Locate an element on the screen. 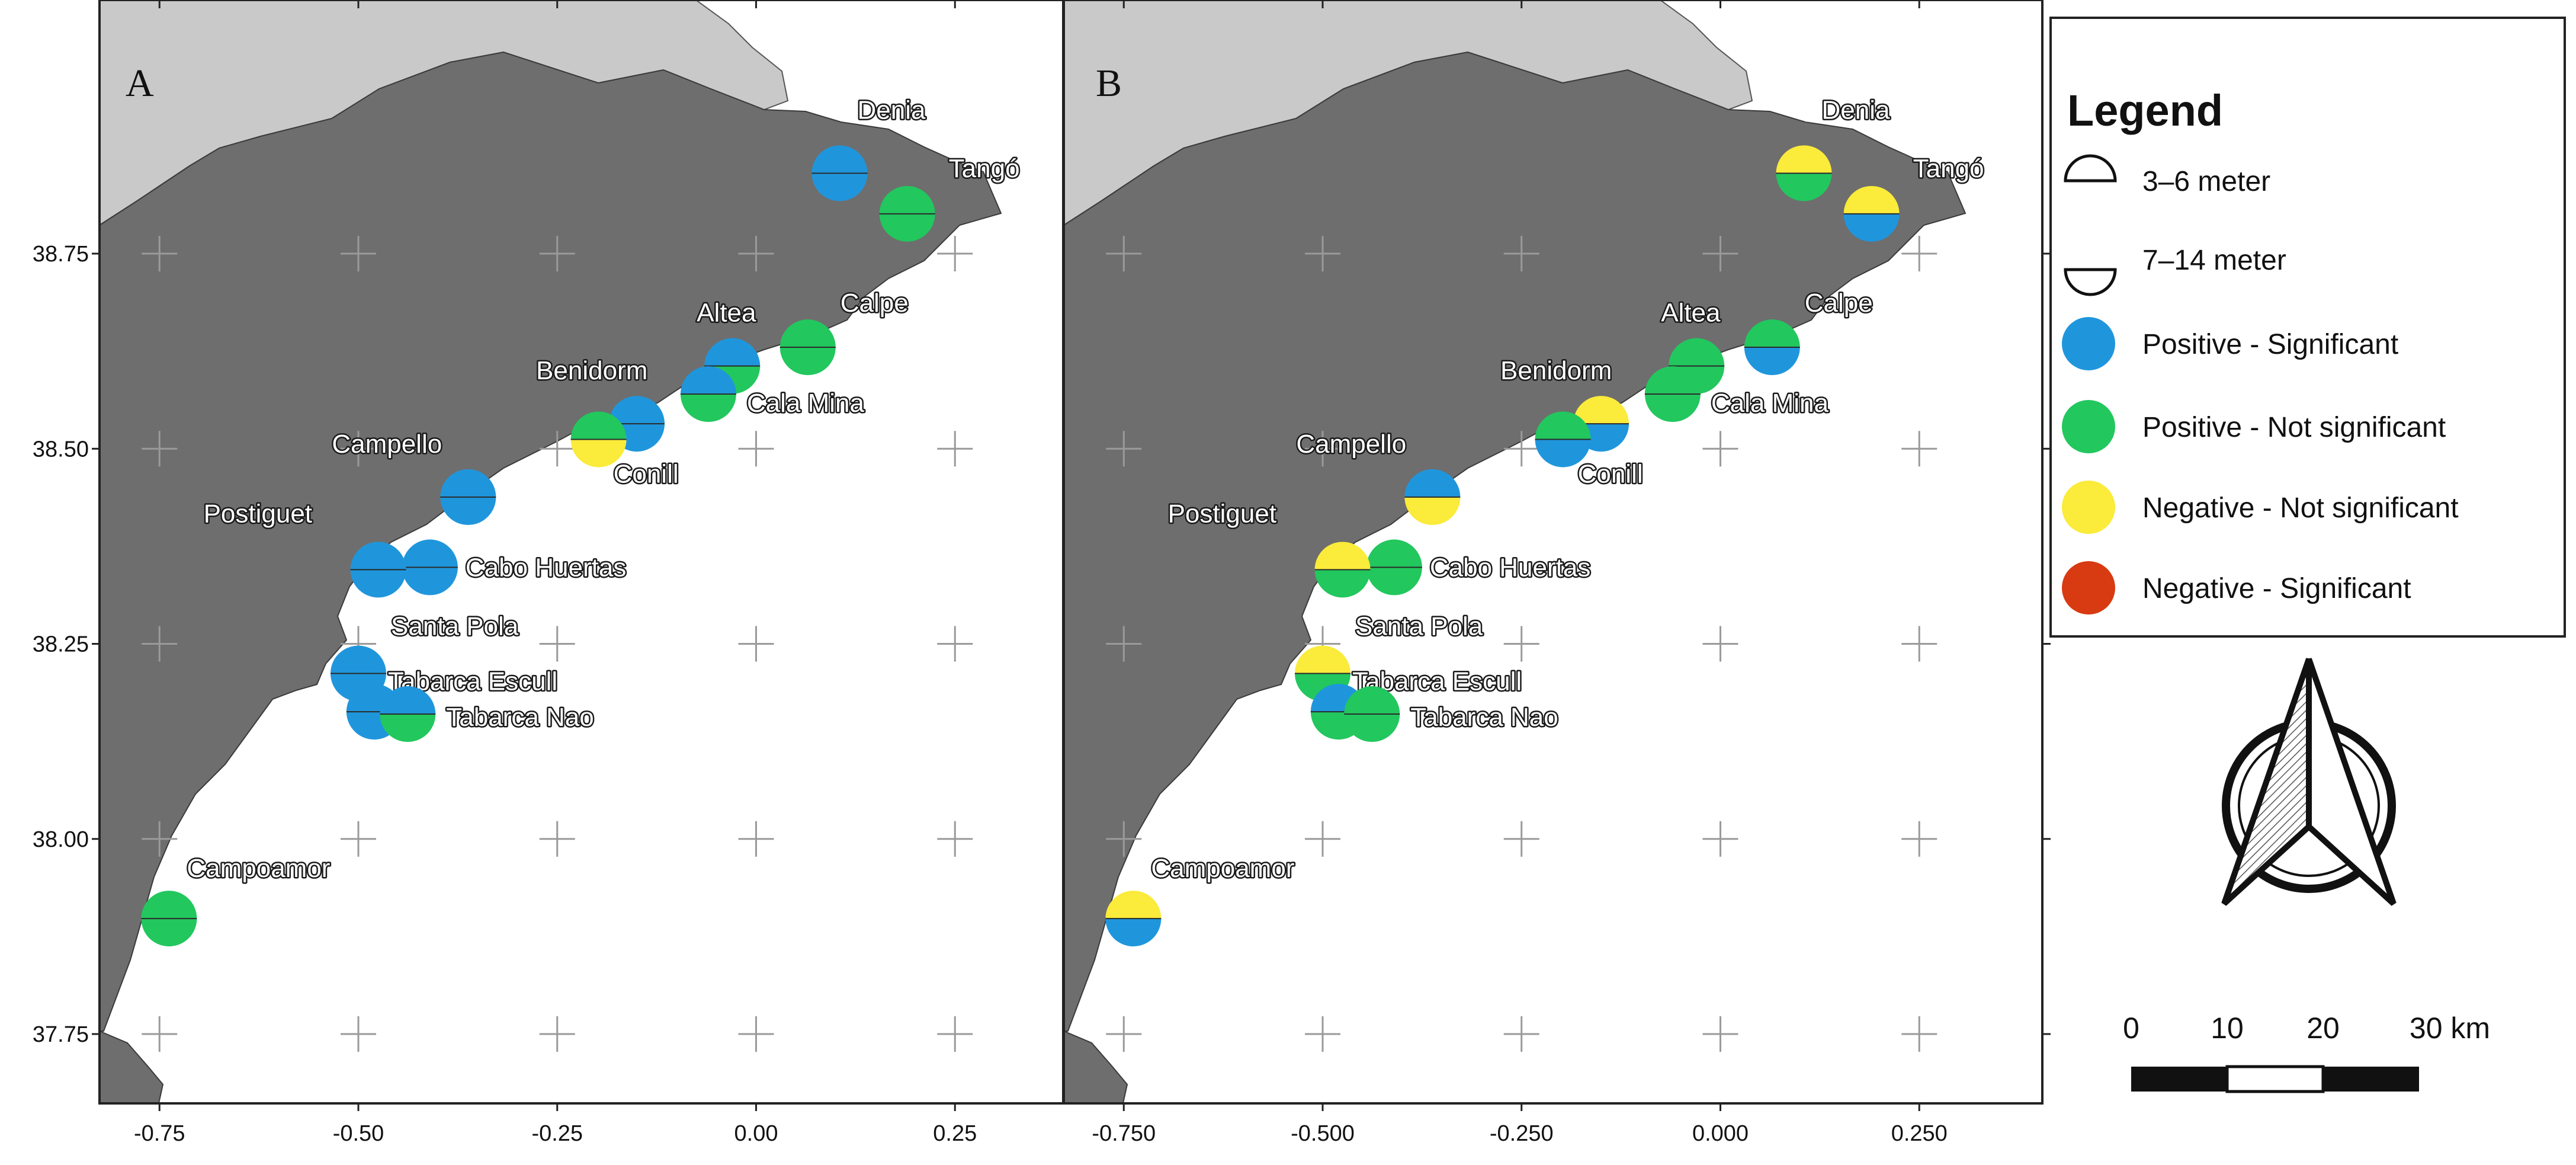 Image resolution: width=2576 pixels, height=1165 pixels. x-tick-label: -0.25 is located at coordinates (557, 1133).